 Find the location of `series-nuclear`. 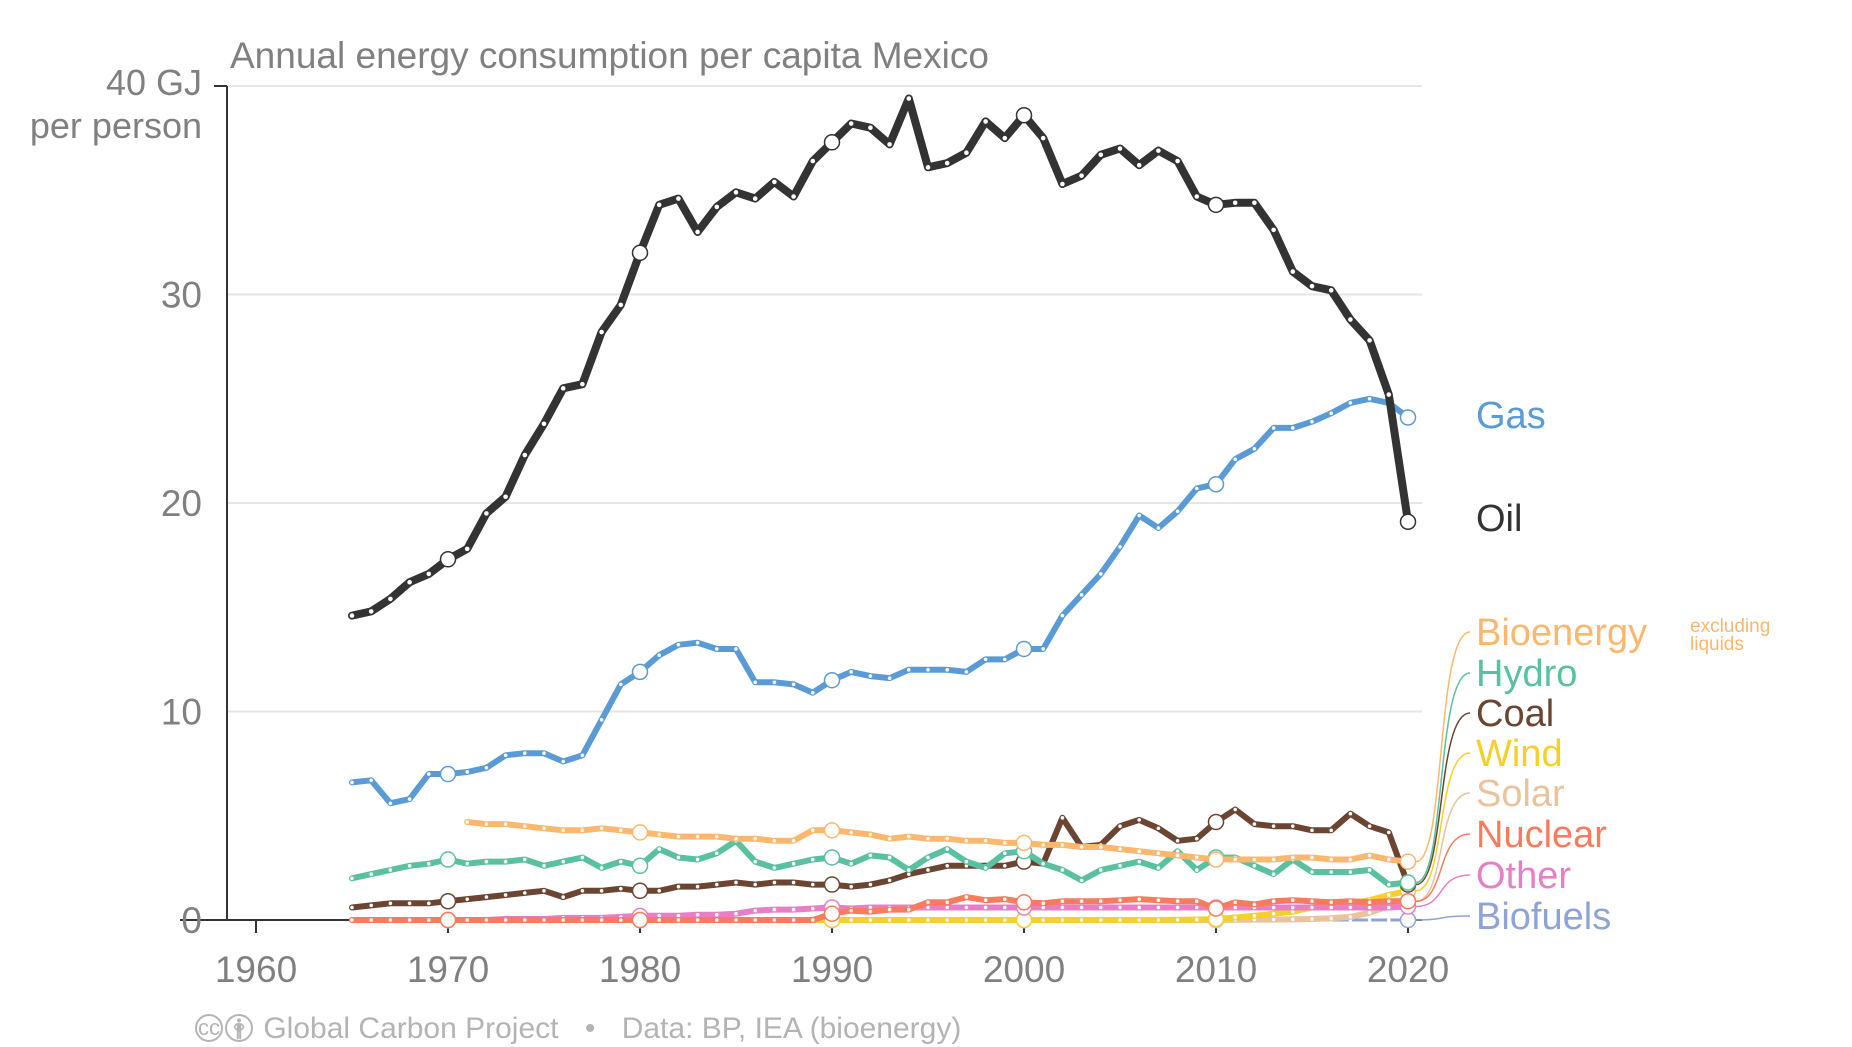

series-nuclear is located at coordinates (883, 910).